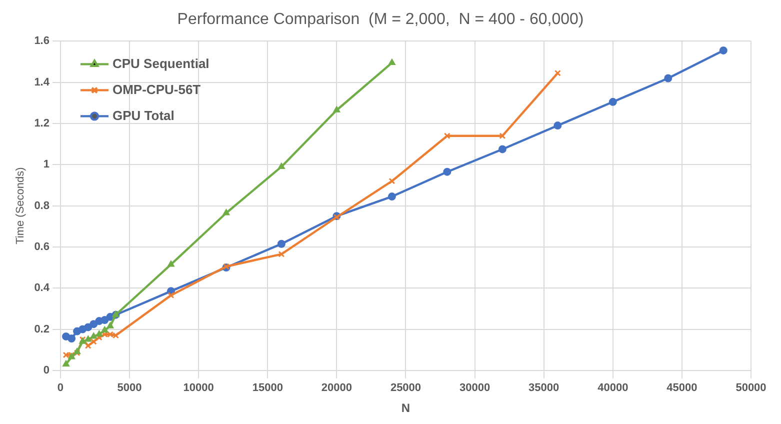 This screenshot has width=781, height=424. What do you see at coordinates (60, 388) in the screenshot?
I see `x-tick-label: 0` at bounding box center [60, 388].